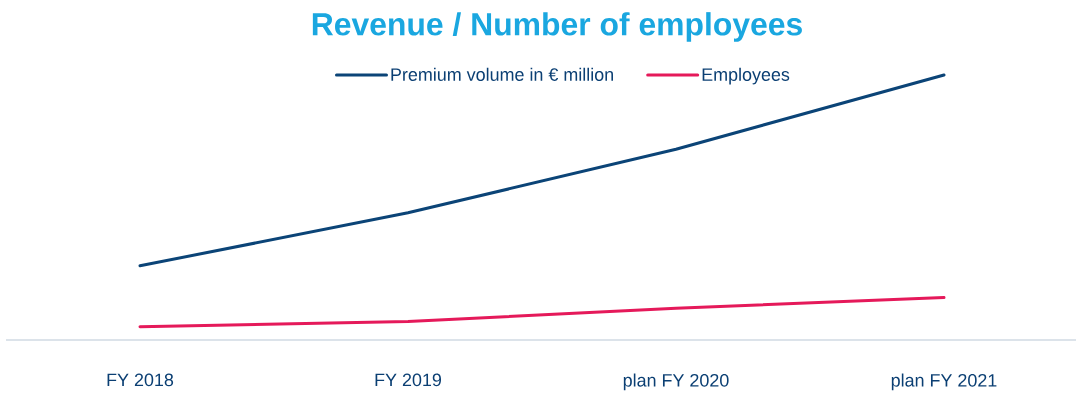  Describe the element at coordinates (944, 382) in the screenshot. I see `x-tick-label: plan FY 2021` at that location.